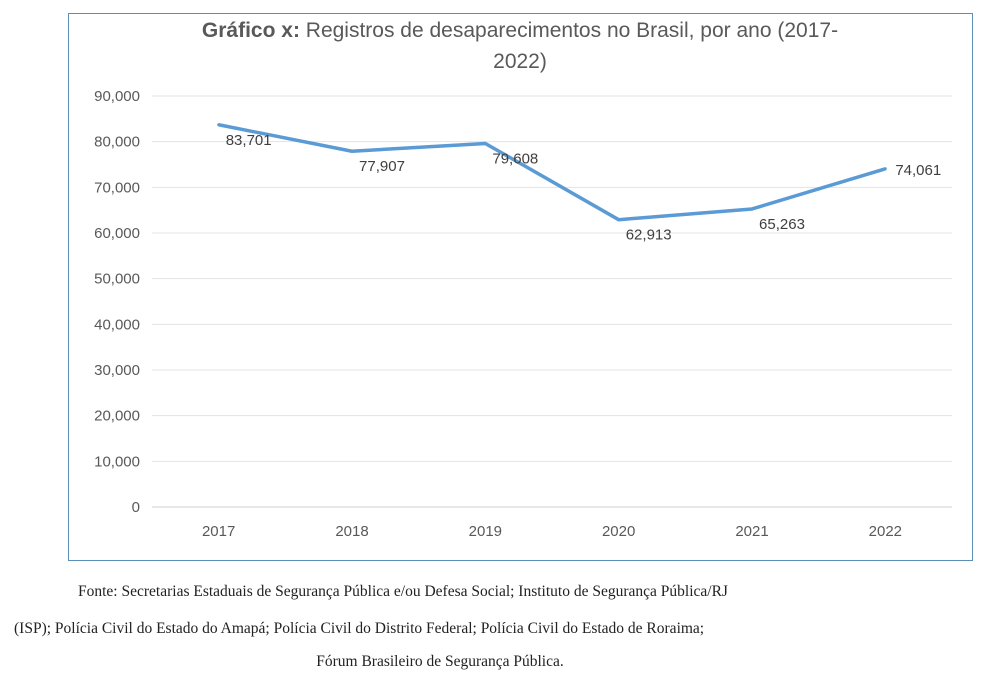 Image resolution: width=1000 pixels, height=686 pixels. What do you see at coordinates (117, 96) in the screenshot?
I see `y-tick-label: 90,000` at bounding box center [117, 96].